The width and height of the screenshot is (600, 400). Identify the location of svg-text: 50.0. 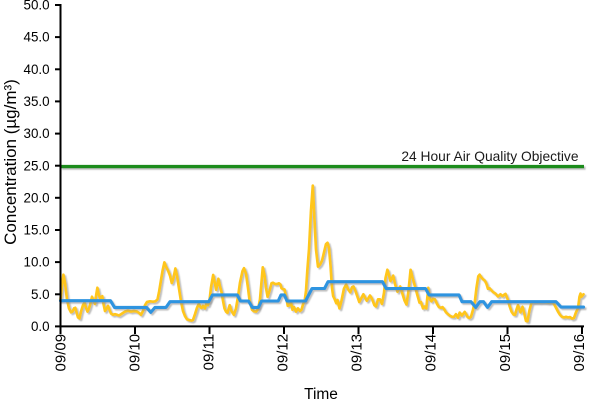
(37, 6).